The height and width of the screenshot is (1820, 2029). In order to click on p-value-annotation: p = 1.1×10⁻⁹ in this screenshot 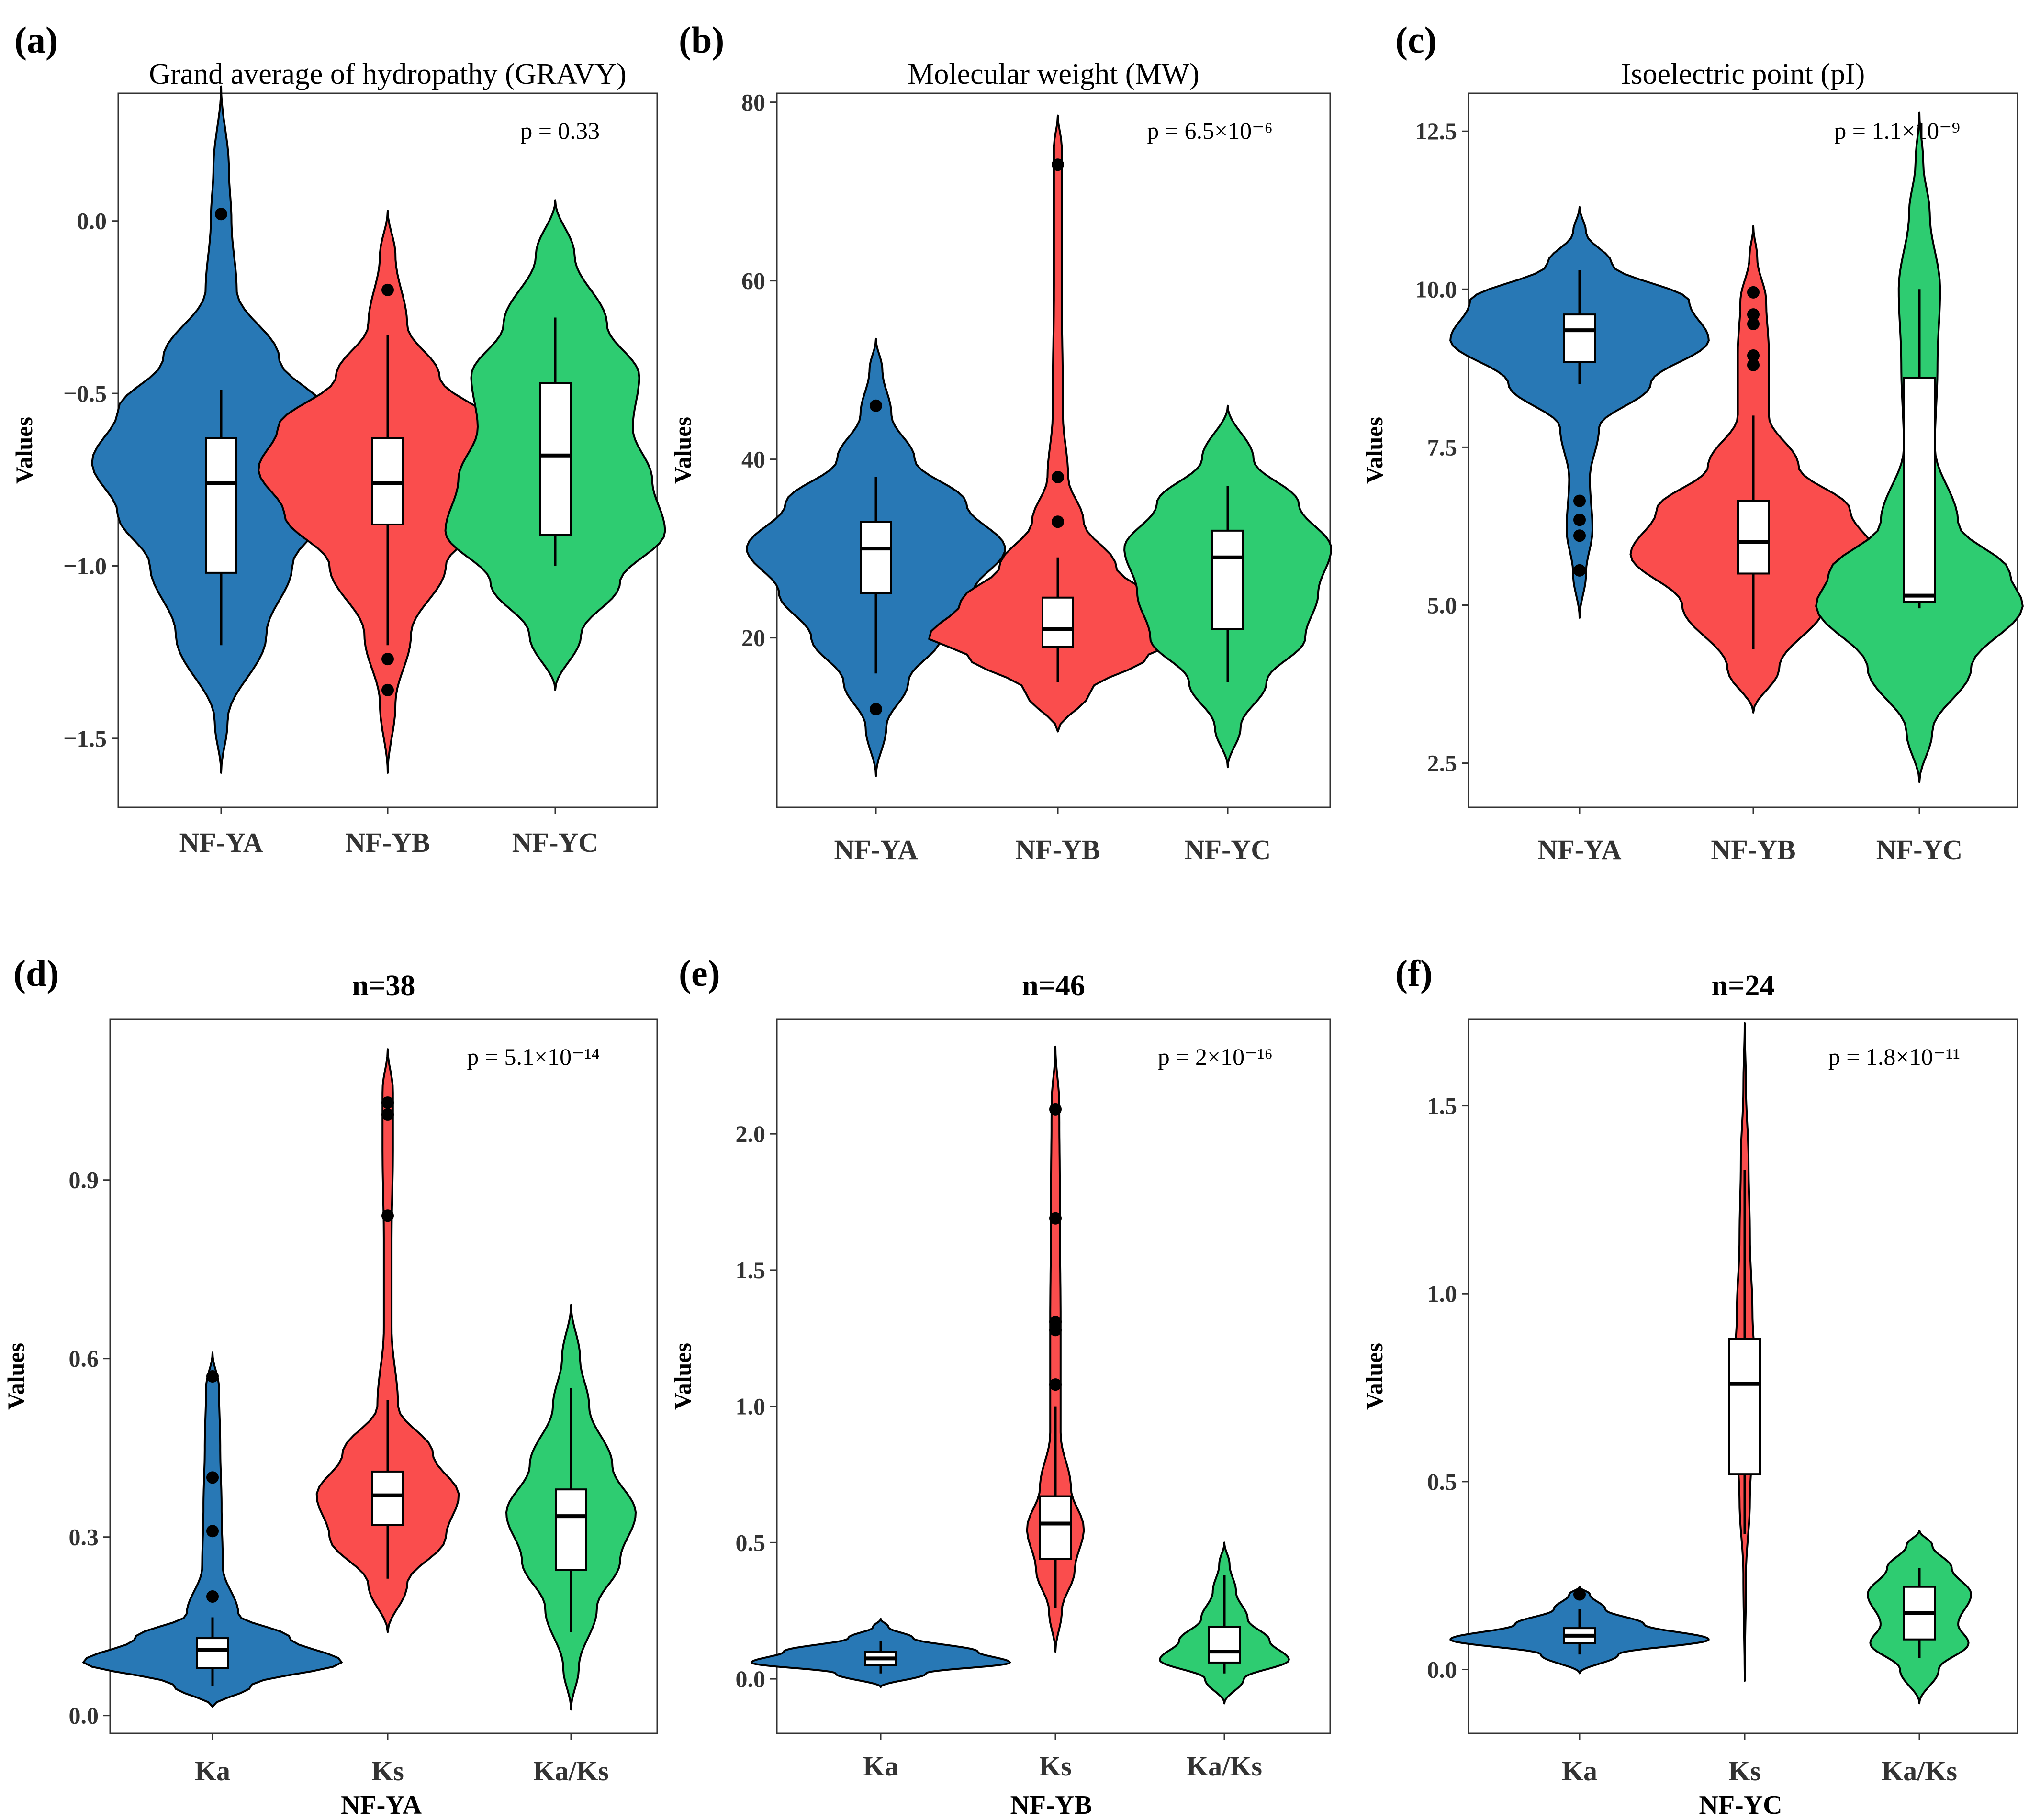, I will do `click(1897, 130)`.